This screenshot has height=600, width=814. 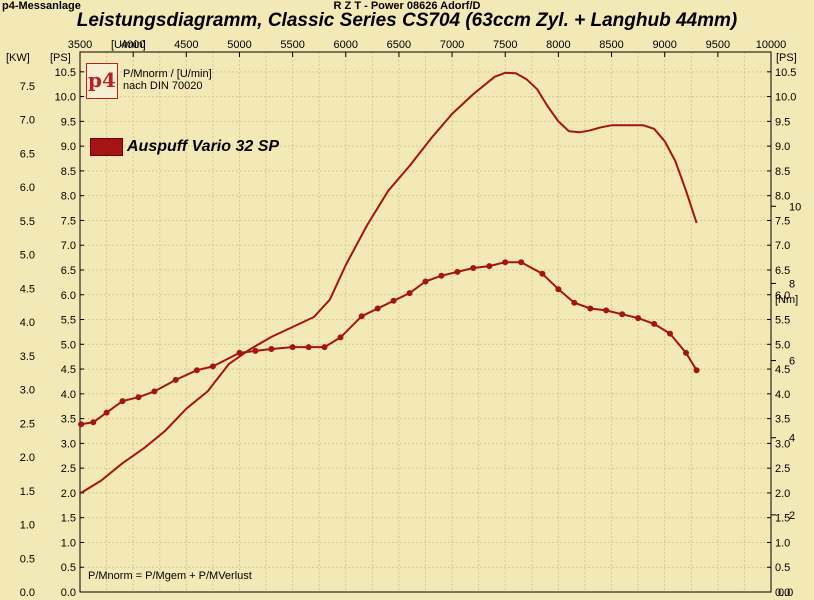 What do you see at coordinates (792, 284) in the screenshot?
I see `nm-tick-label: 8` at bounding box center [792, 284].